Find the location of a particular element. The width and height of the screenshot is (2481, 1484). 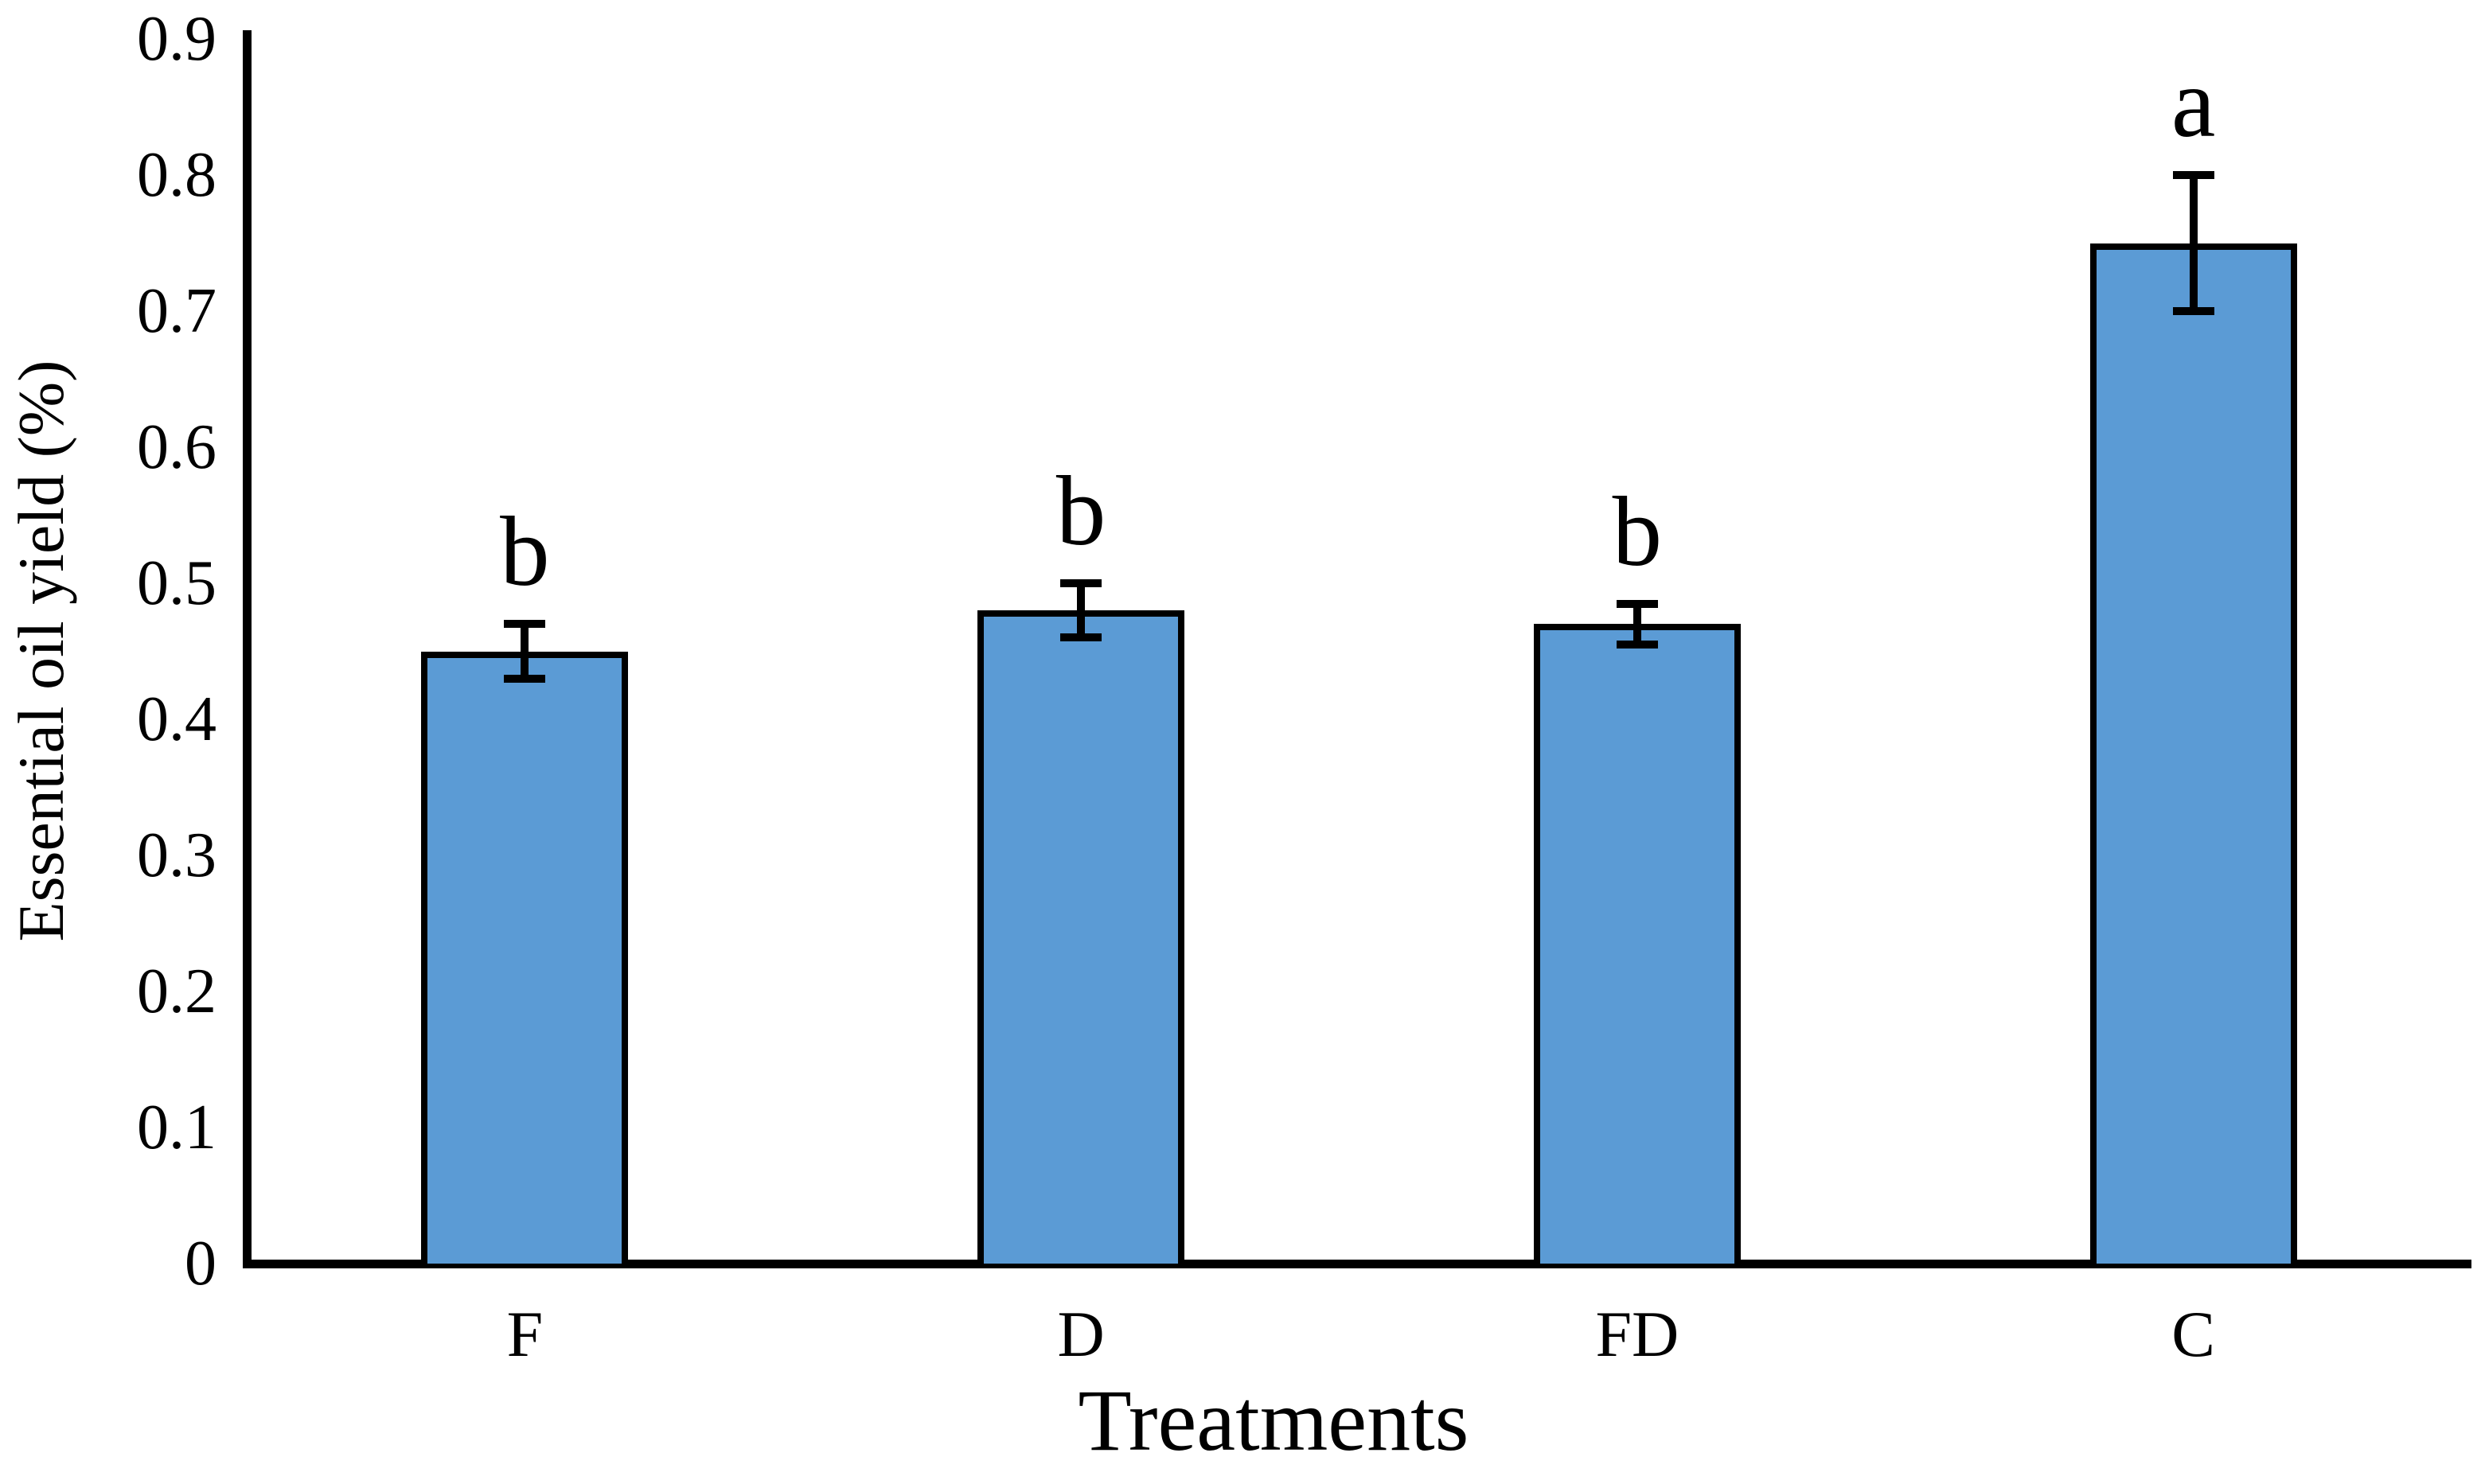

y-tick-label-0.1: 0.1 is located at coordinates (177, 1128).